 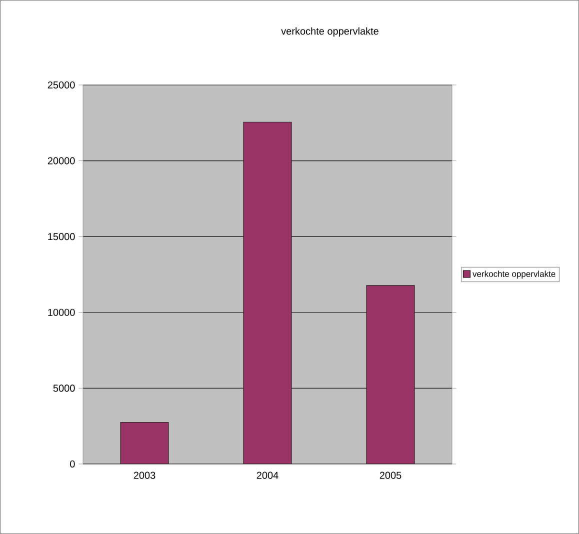 What do you see at coordinates (64, 388) in the screenshot?
I see `y-tick-label: 5000` at bounding box center [64, 388].